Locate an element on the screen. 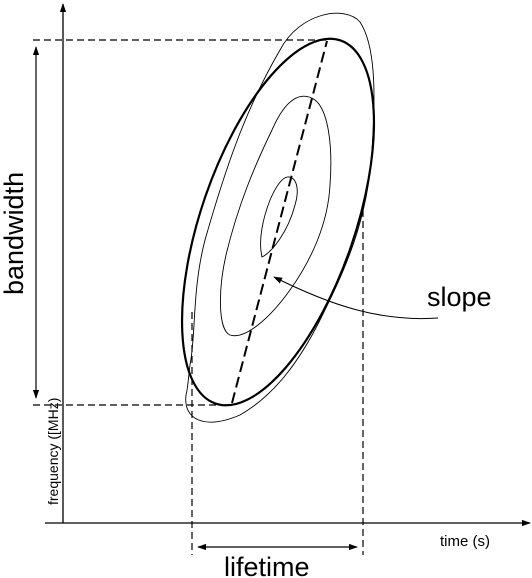 The width and height of the screenshot is (532, 578). middle-contour is located at coordinates (276, 216).